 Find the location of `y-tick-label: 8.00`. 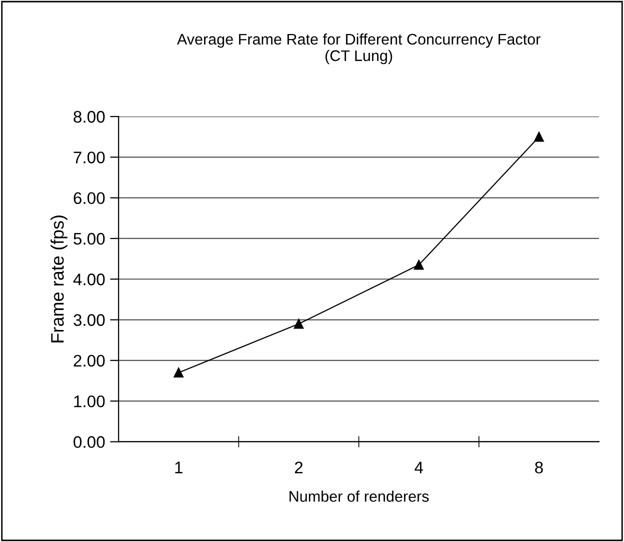

y-tick-label: 8.00 is located at coordinates (89, 116).